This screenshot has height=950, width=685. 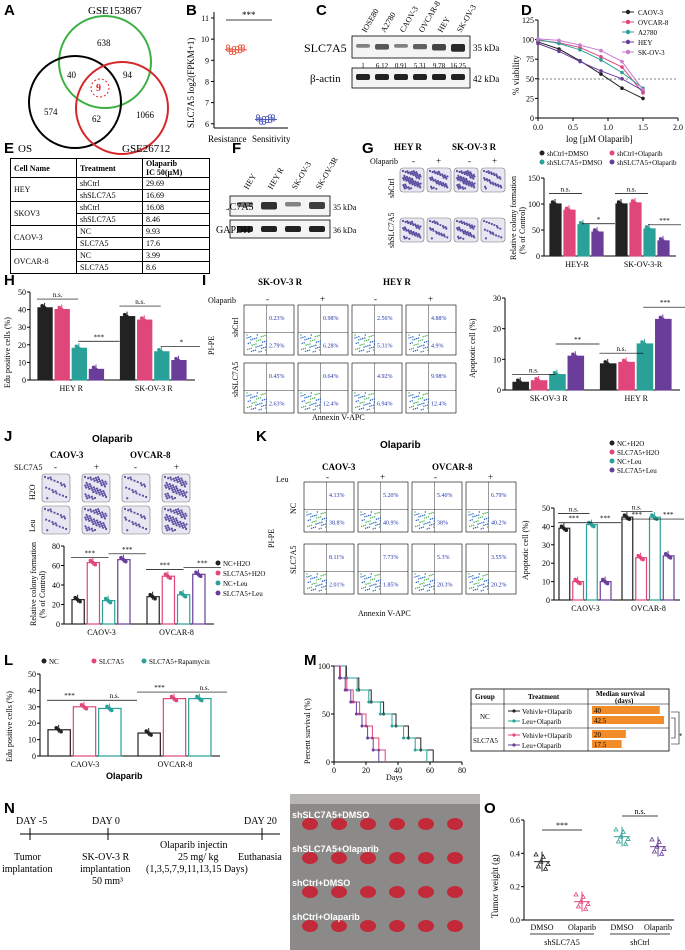 I want to click on column-title: HEY R, so click(x=397, y=282).